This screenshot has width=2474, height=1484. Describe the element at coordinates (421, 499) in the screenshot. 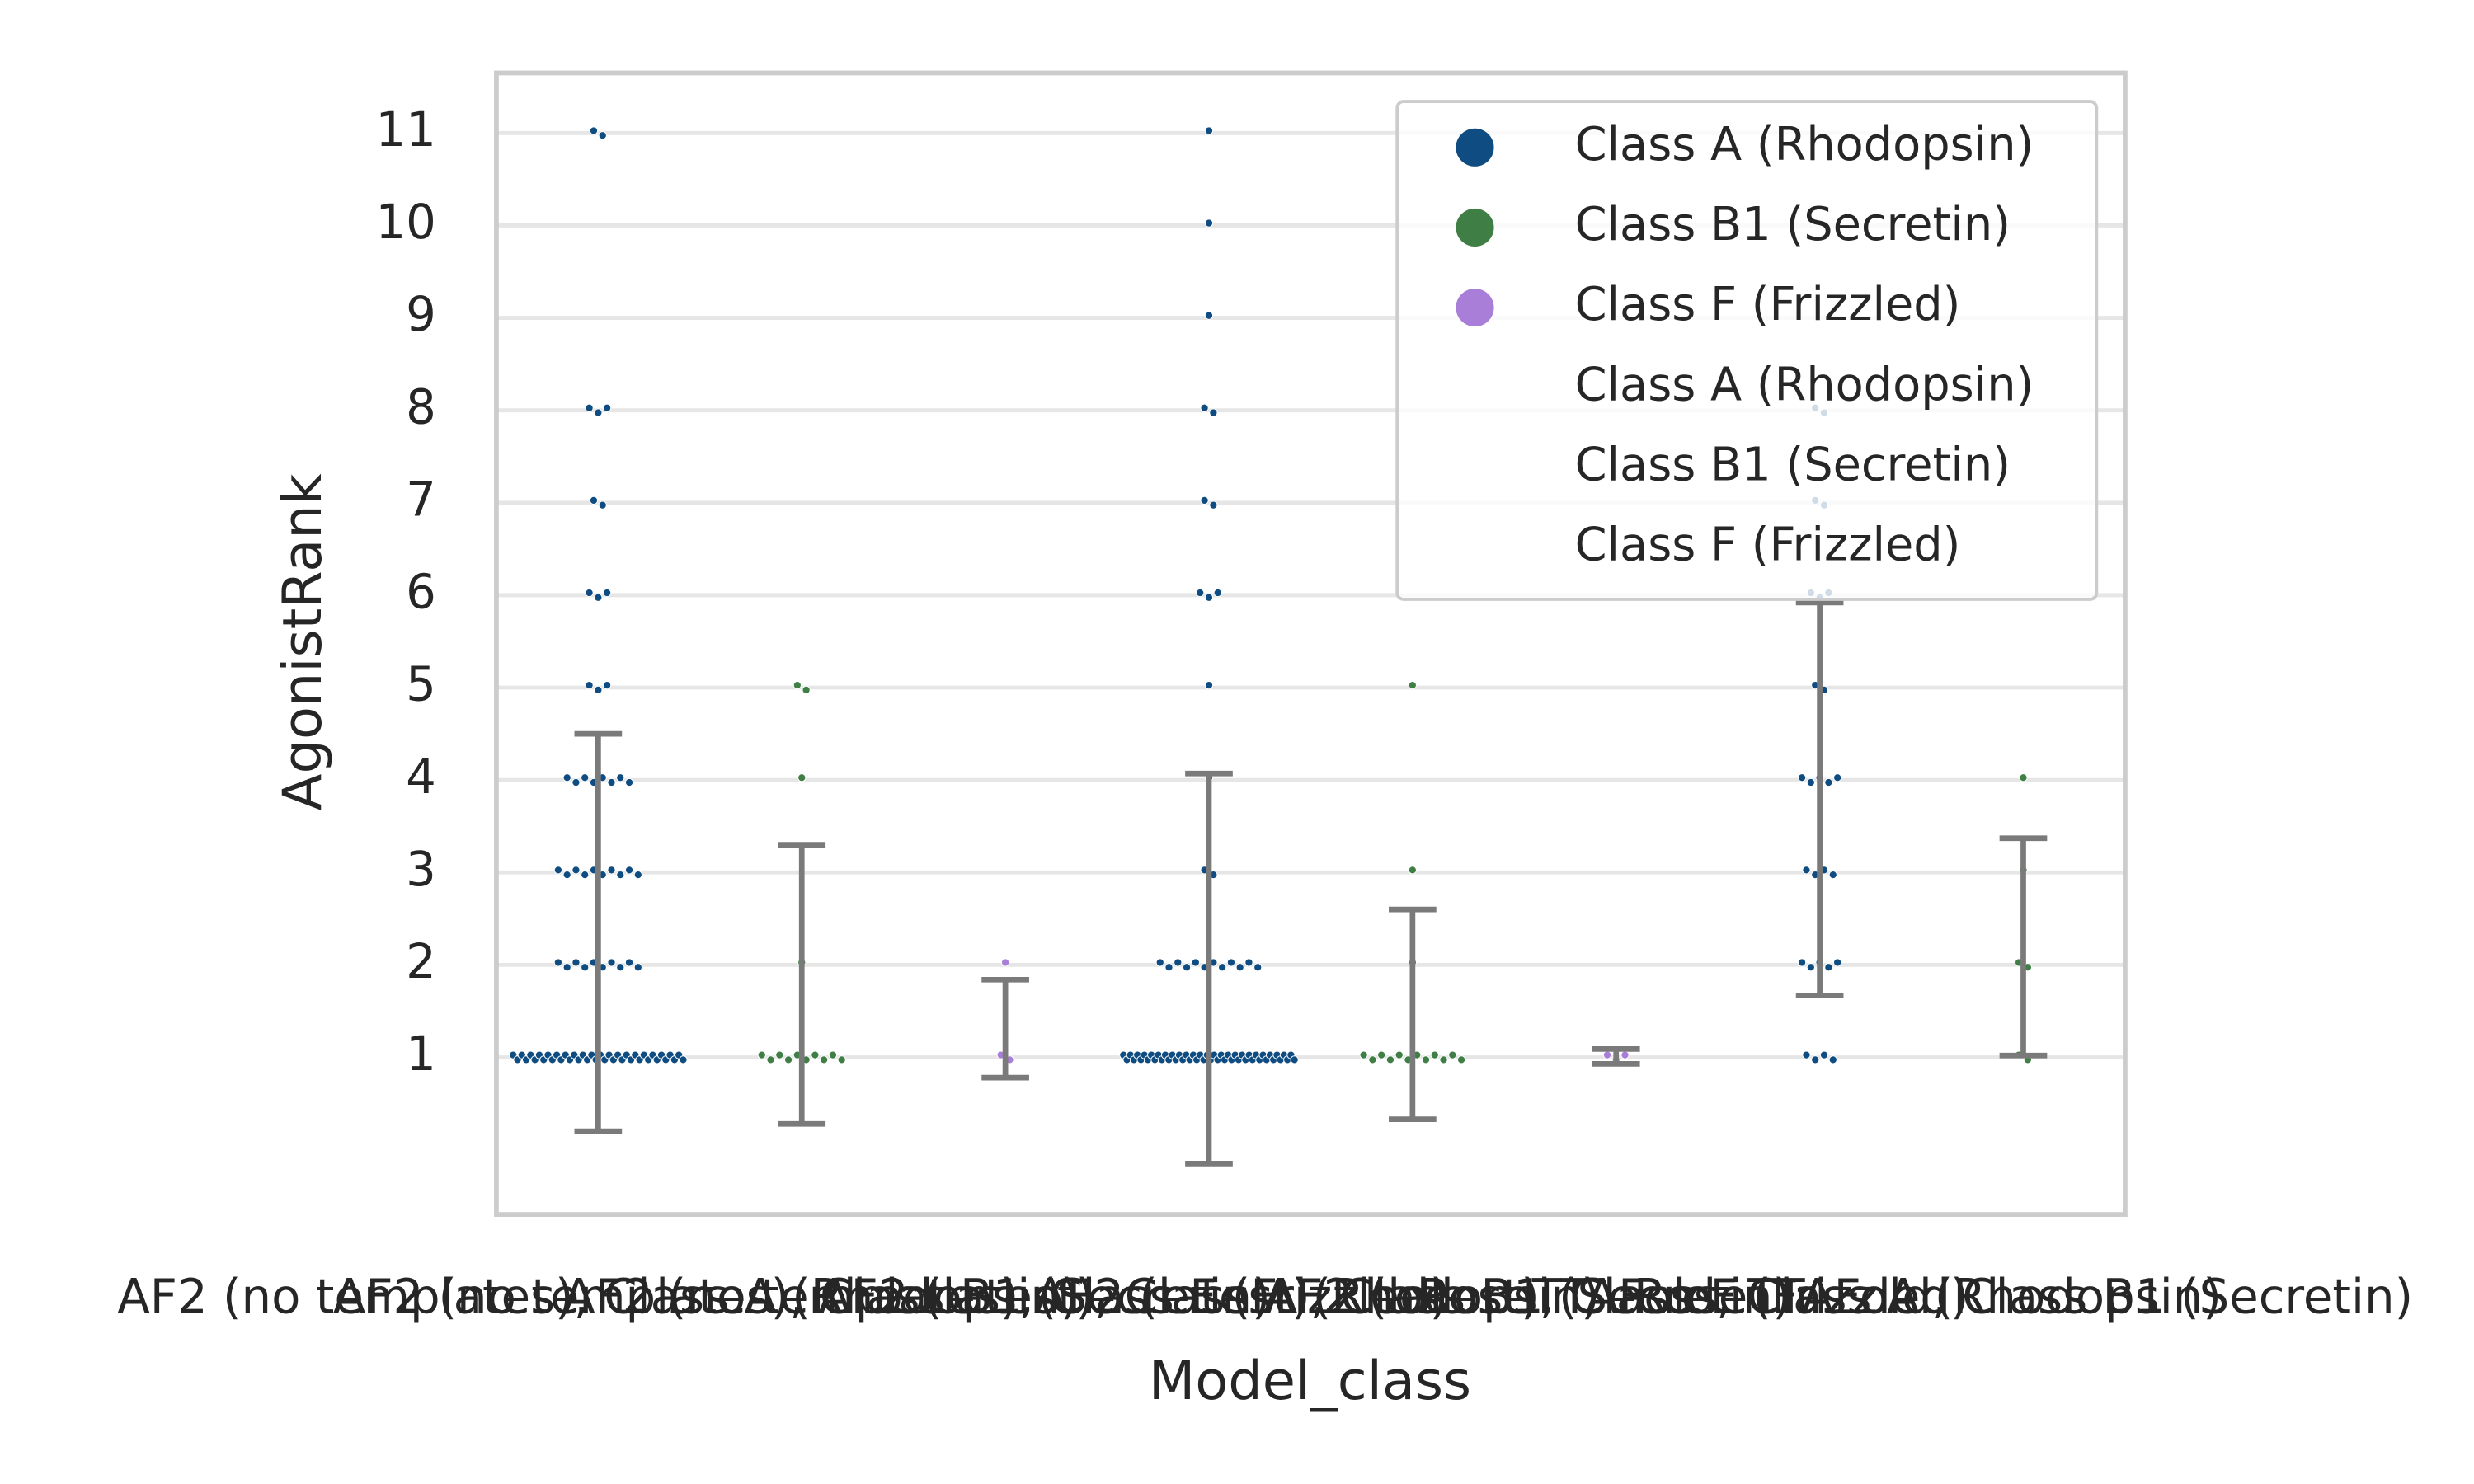

I see `y-tick-label: 7` at that location.